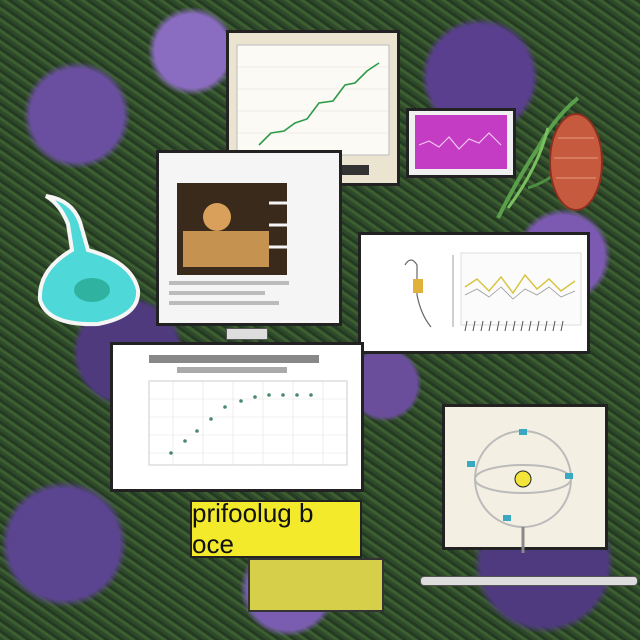 This screenshot has height=640, width=640. What do you see at coordinates (247, 334) in the screenshot?
I see `monitor-stand` at bounding box center [247, 334].